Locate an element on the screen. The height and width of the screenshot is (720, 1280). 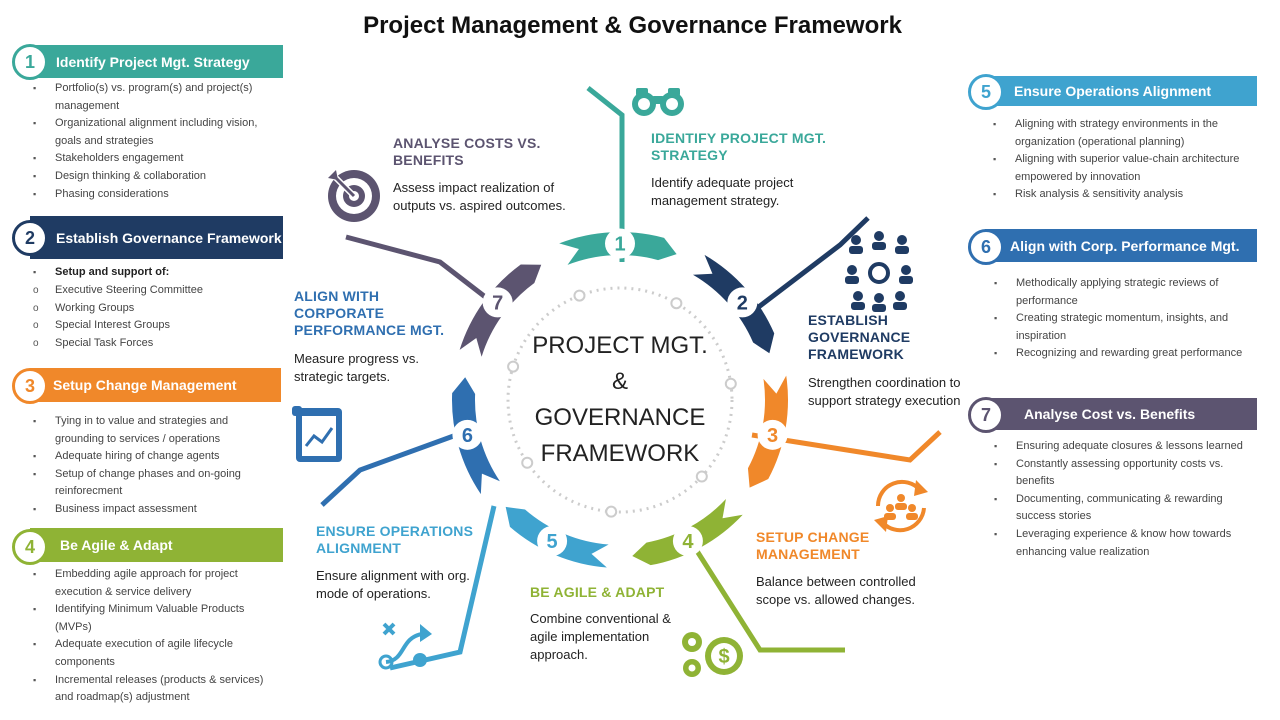
step-5-heading: ENSURE OPERATIONS ALIGNMENT is located at coordinates (395, 539).